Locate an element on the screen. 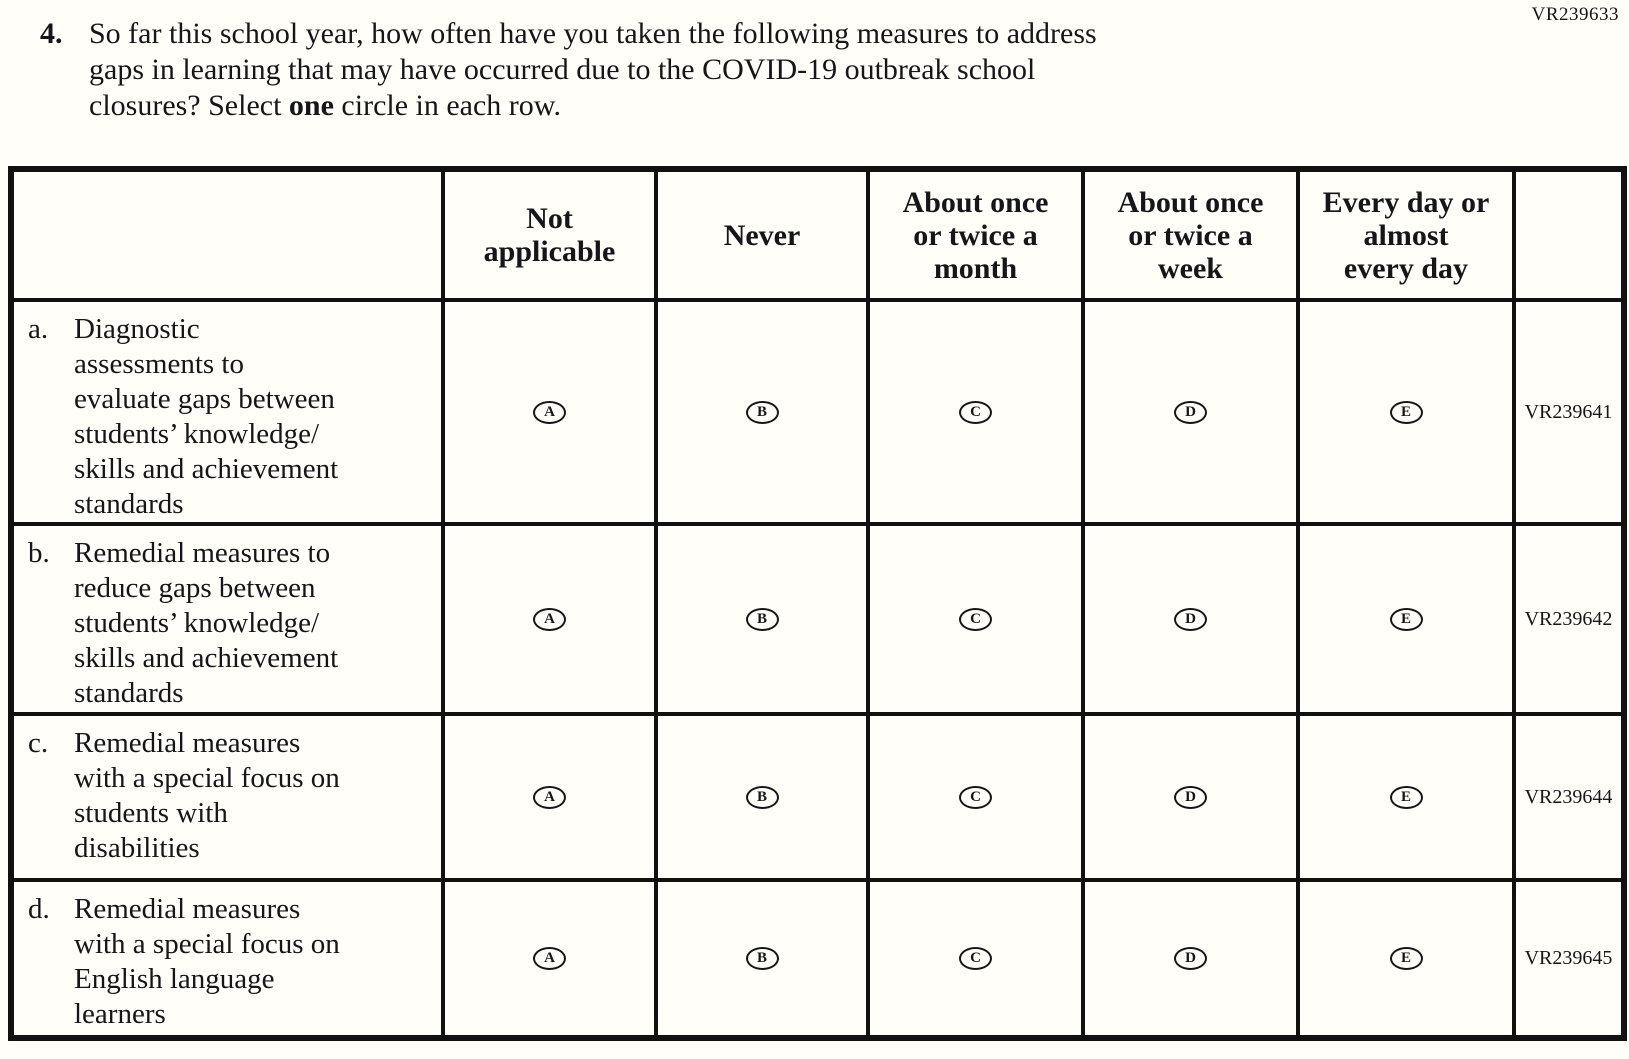  row-a-cell-not-applicable: A is located at coordinates (549, 412).